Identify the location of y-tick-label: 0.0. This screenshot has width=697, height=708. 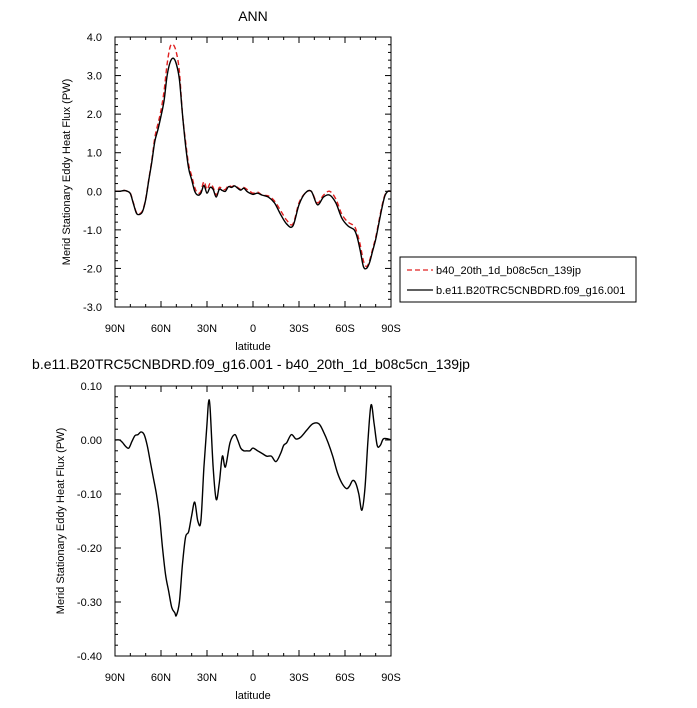
(94, 192).